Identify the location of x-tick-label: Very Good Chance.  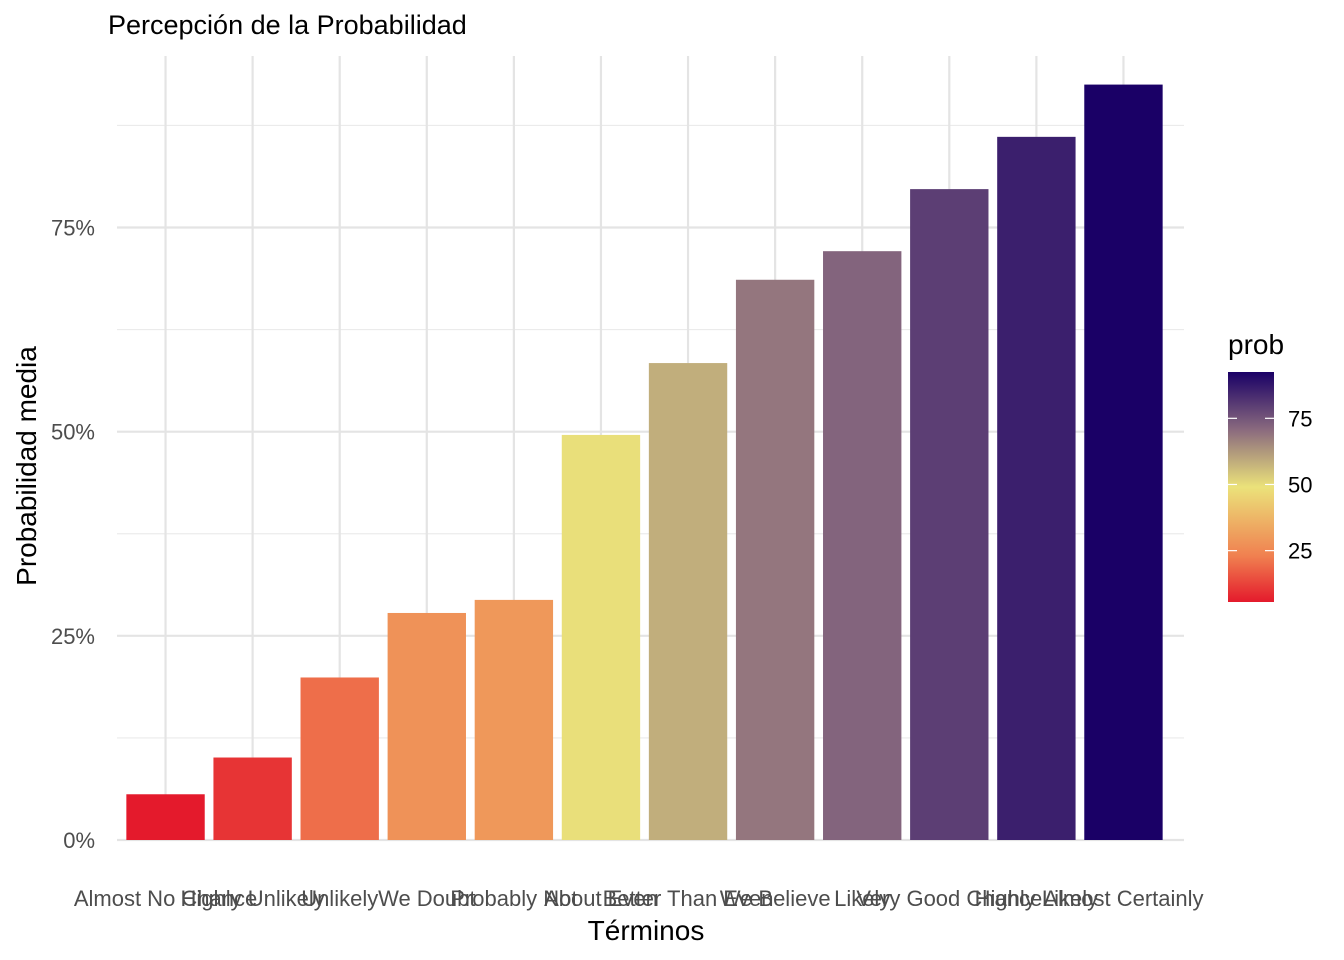
(949, 898).